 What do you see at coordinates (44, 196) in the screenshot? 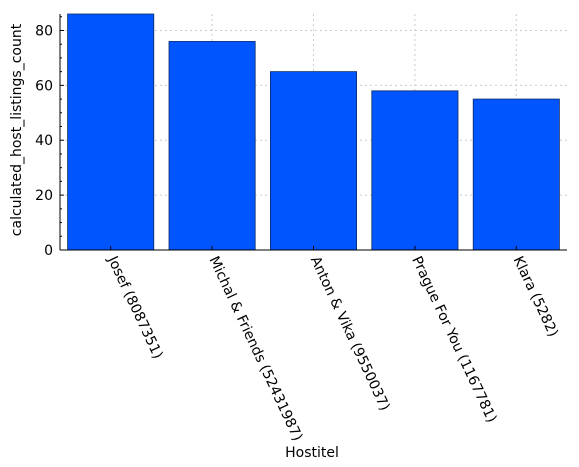
I see `y-tick-label: 20` at bounding box center [44, 196].